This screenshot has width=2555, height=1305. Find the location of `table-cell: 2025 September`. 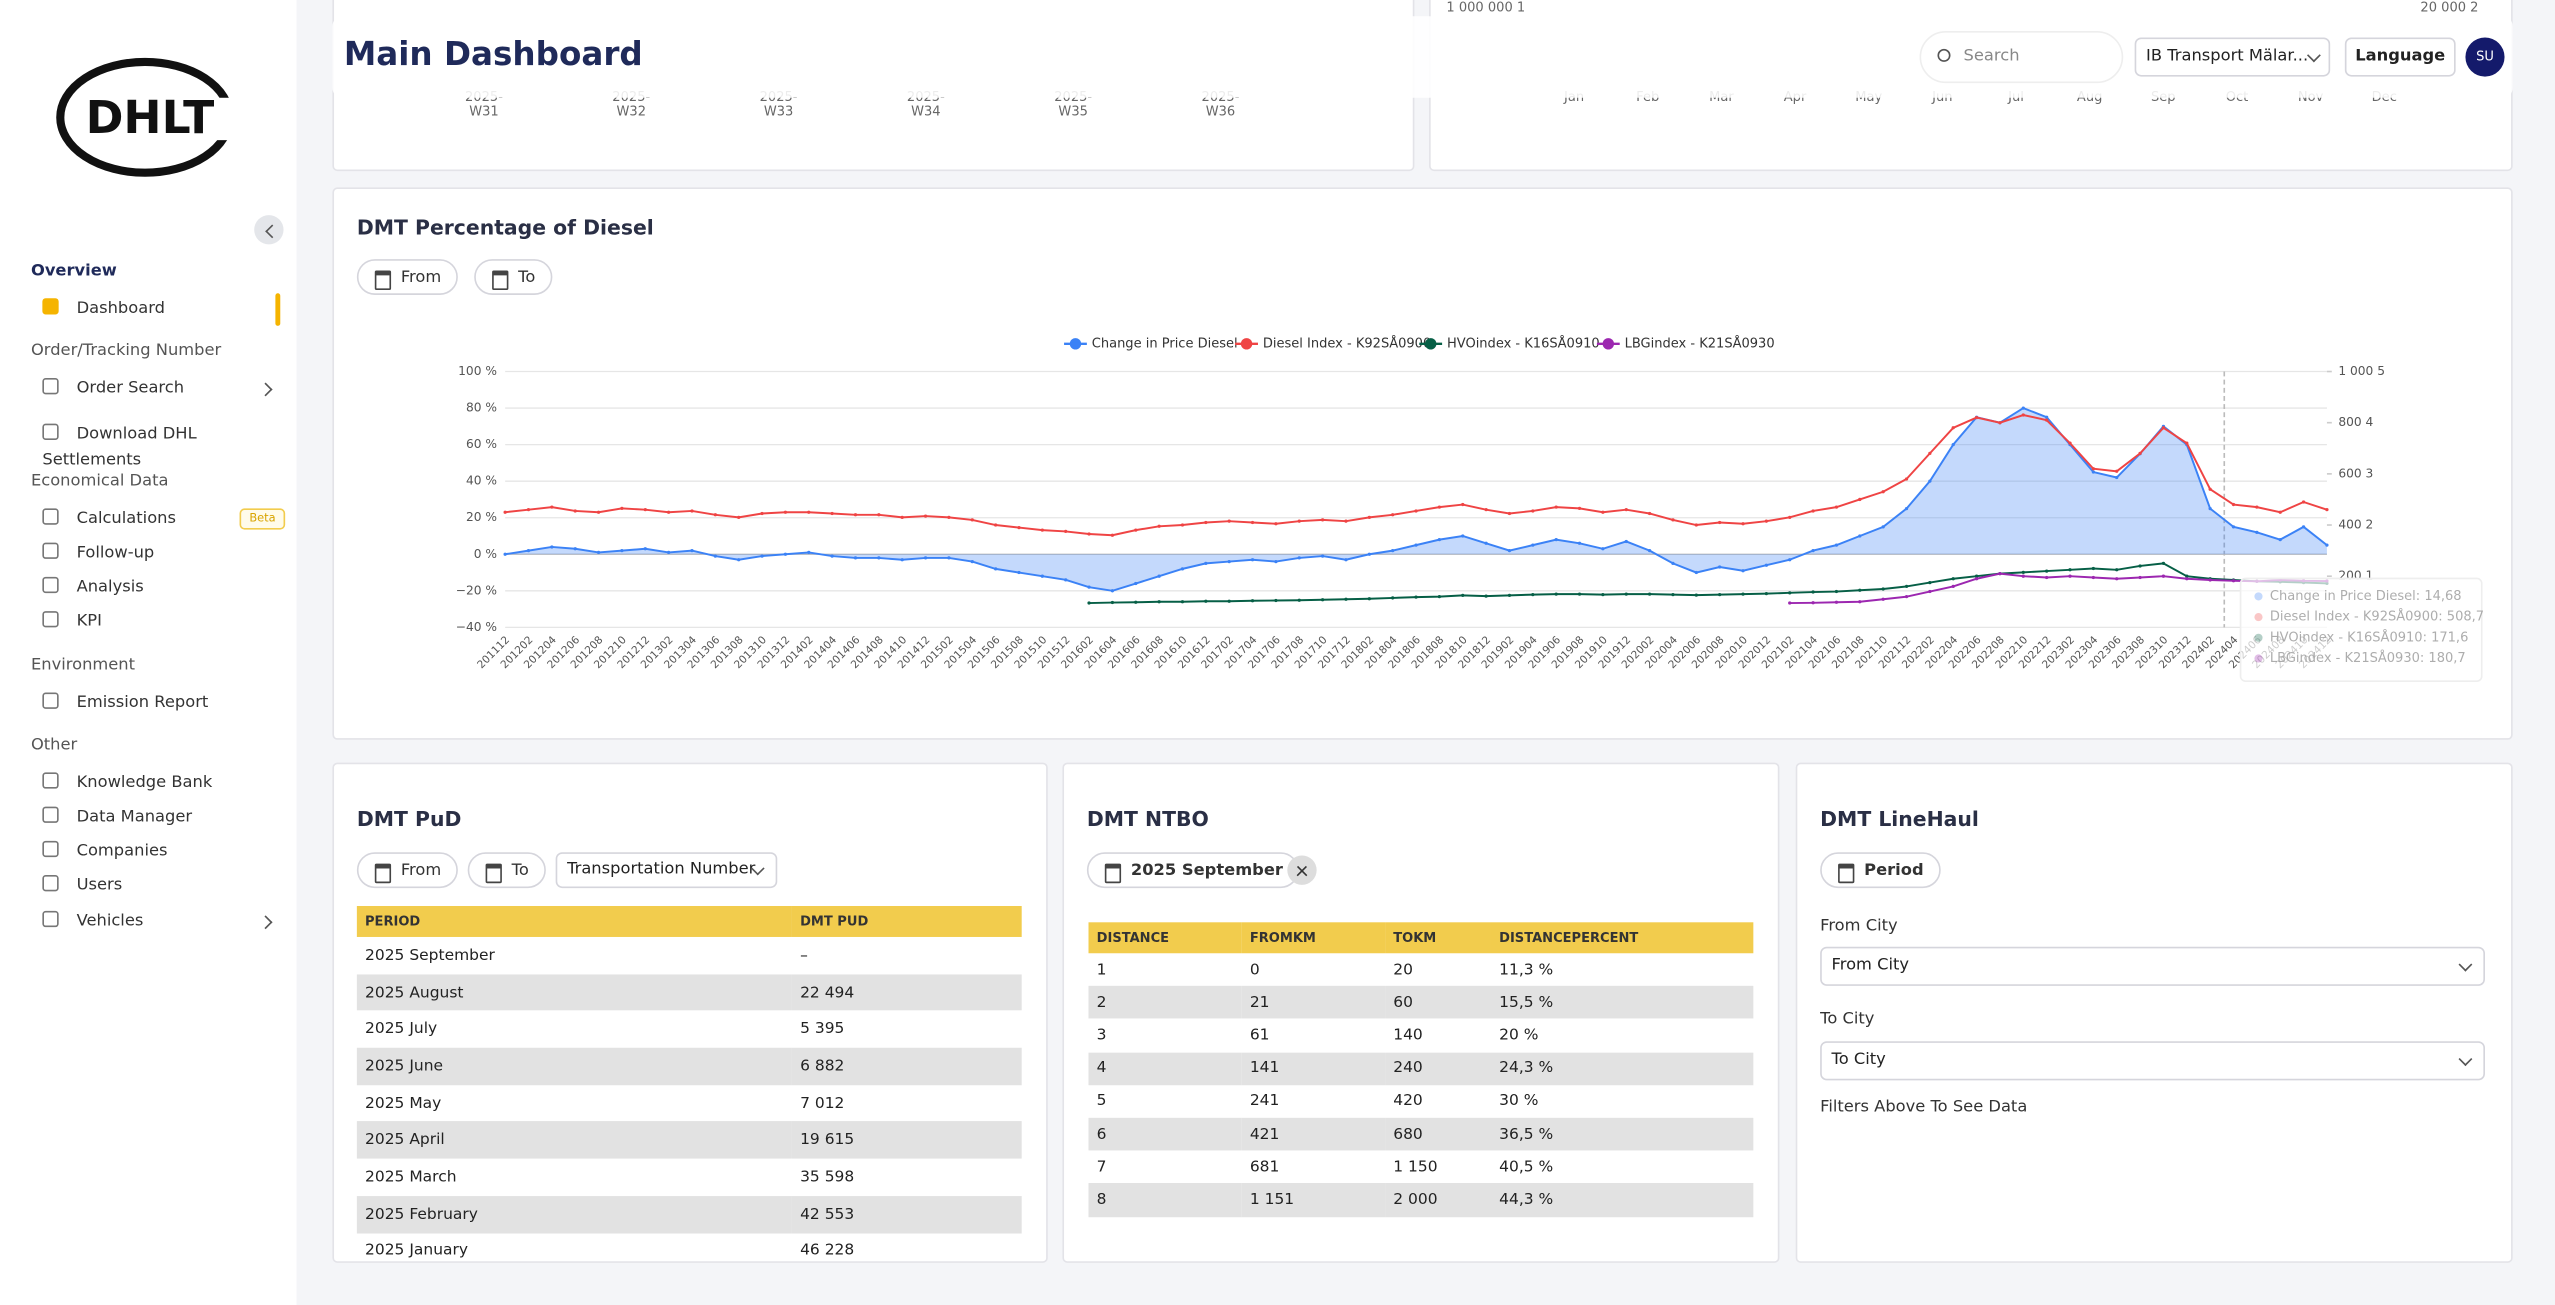

table-cell: 2025 September is located at coordinates (430, 955).